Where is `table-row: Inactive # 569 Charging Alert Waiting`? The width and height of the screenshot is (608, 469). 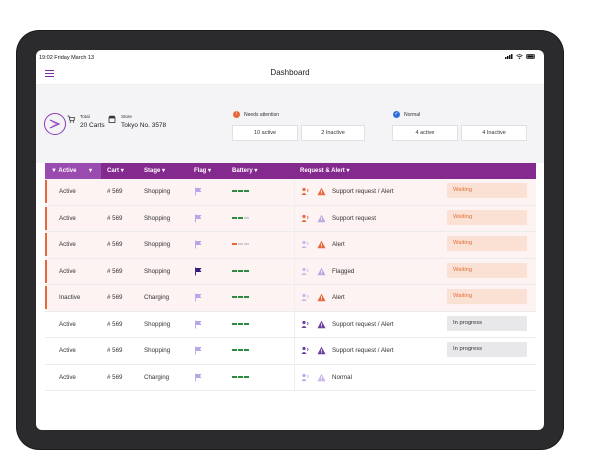 table-row: Inactive # 569 Charging Alert Waiting is located at coordinates (290, 298).